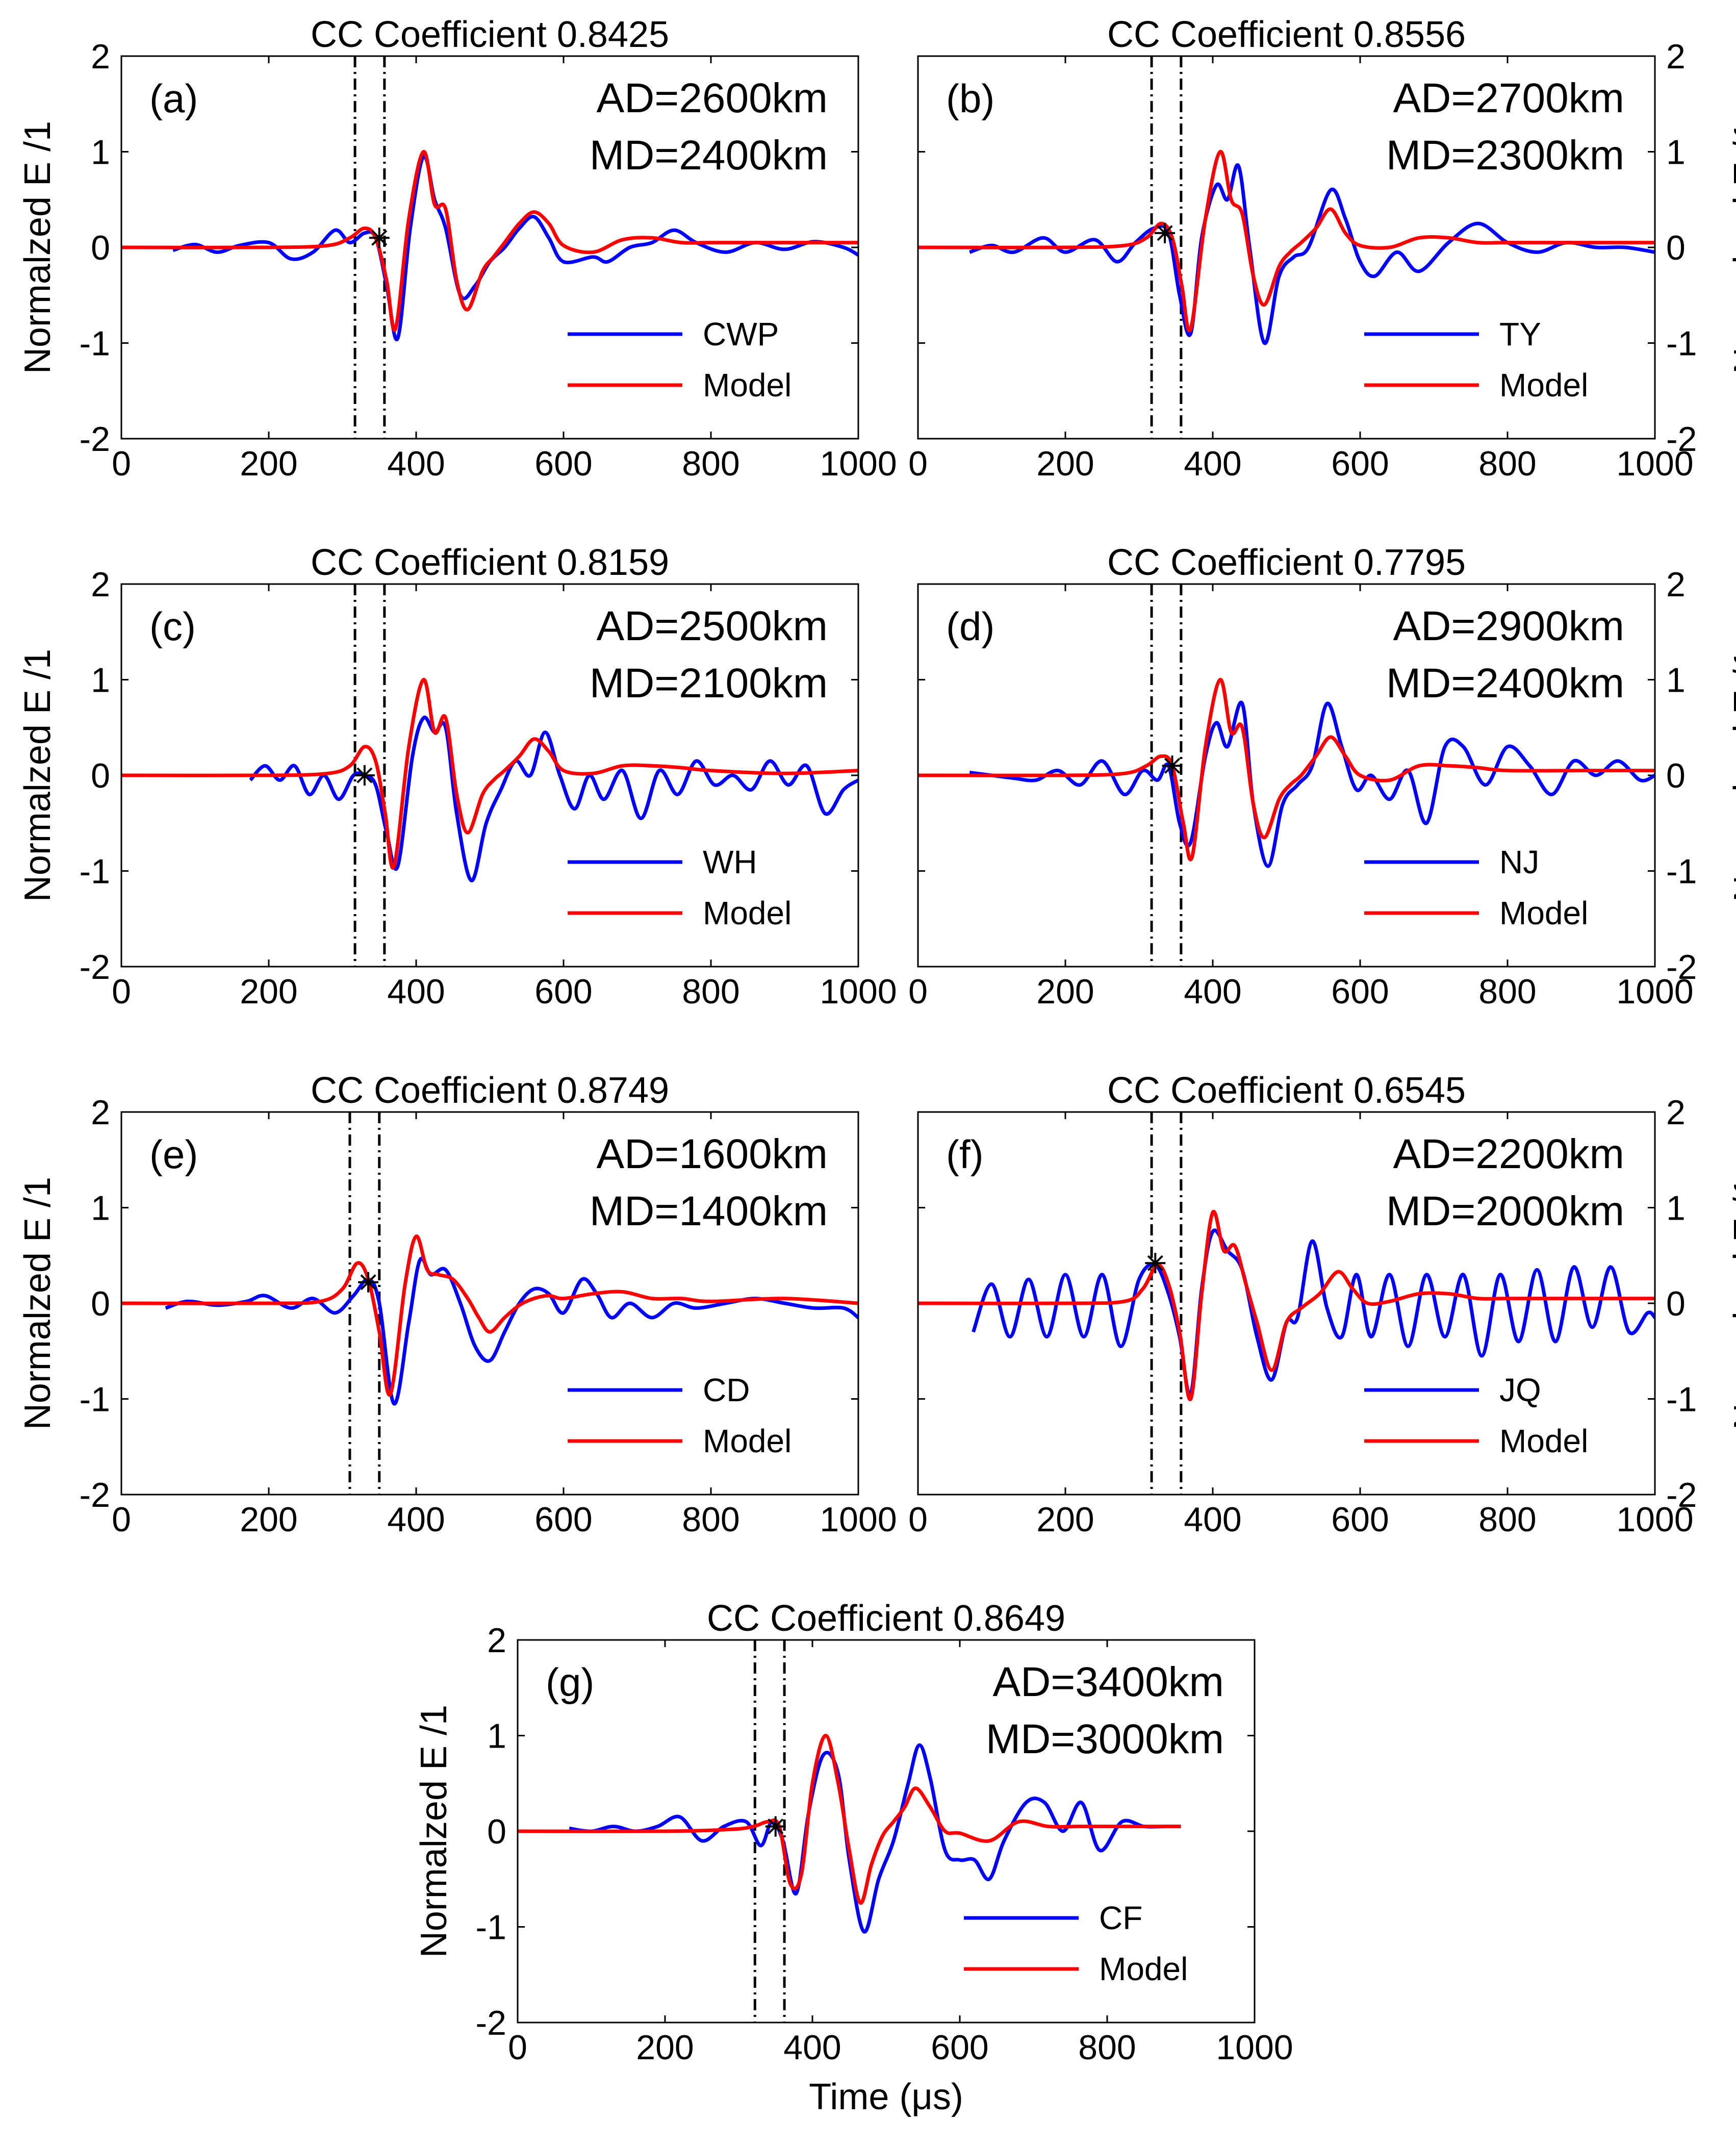  What do you see at coordinates (1508, 1154) in the screenshot?
I see `annotation-ad: AD=2200km` at bounding box center [1508, 1154].